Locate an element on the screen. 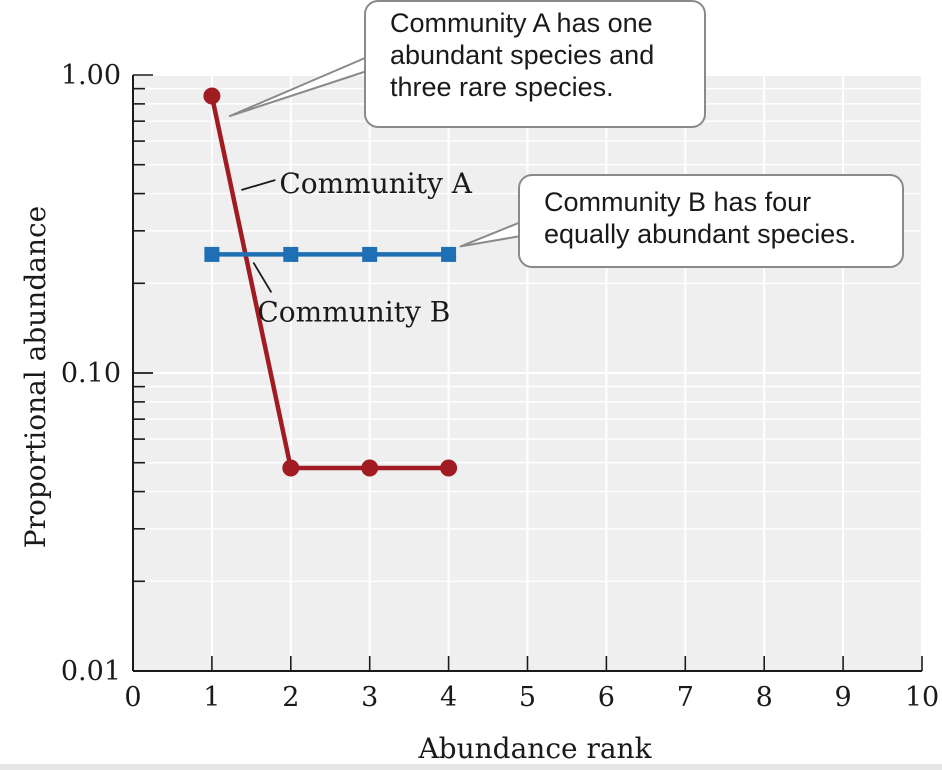  callout-text-line: Community B has four is located at coordinates (678, 202).